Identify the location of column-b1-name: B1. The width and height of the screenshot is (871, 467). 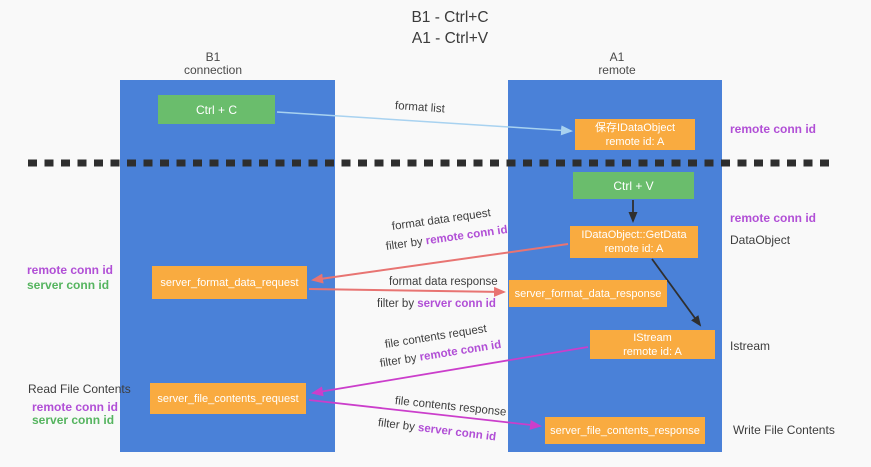
(213, 57).